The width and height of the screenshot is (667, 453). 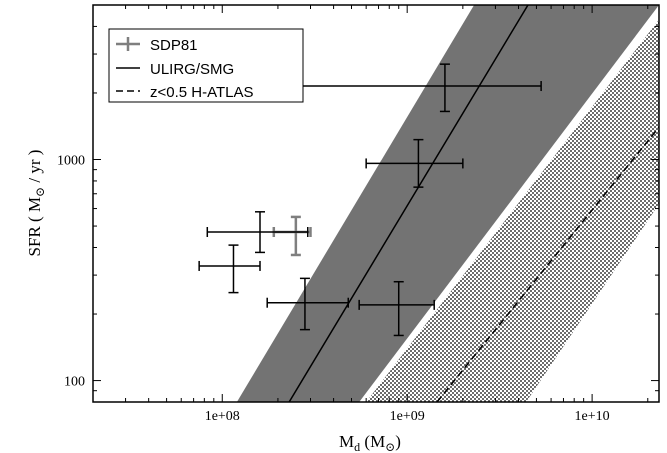 I want to click on x-tick-label: 1e+09, so click(x=407, y=416).